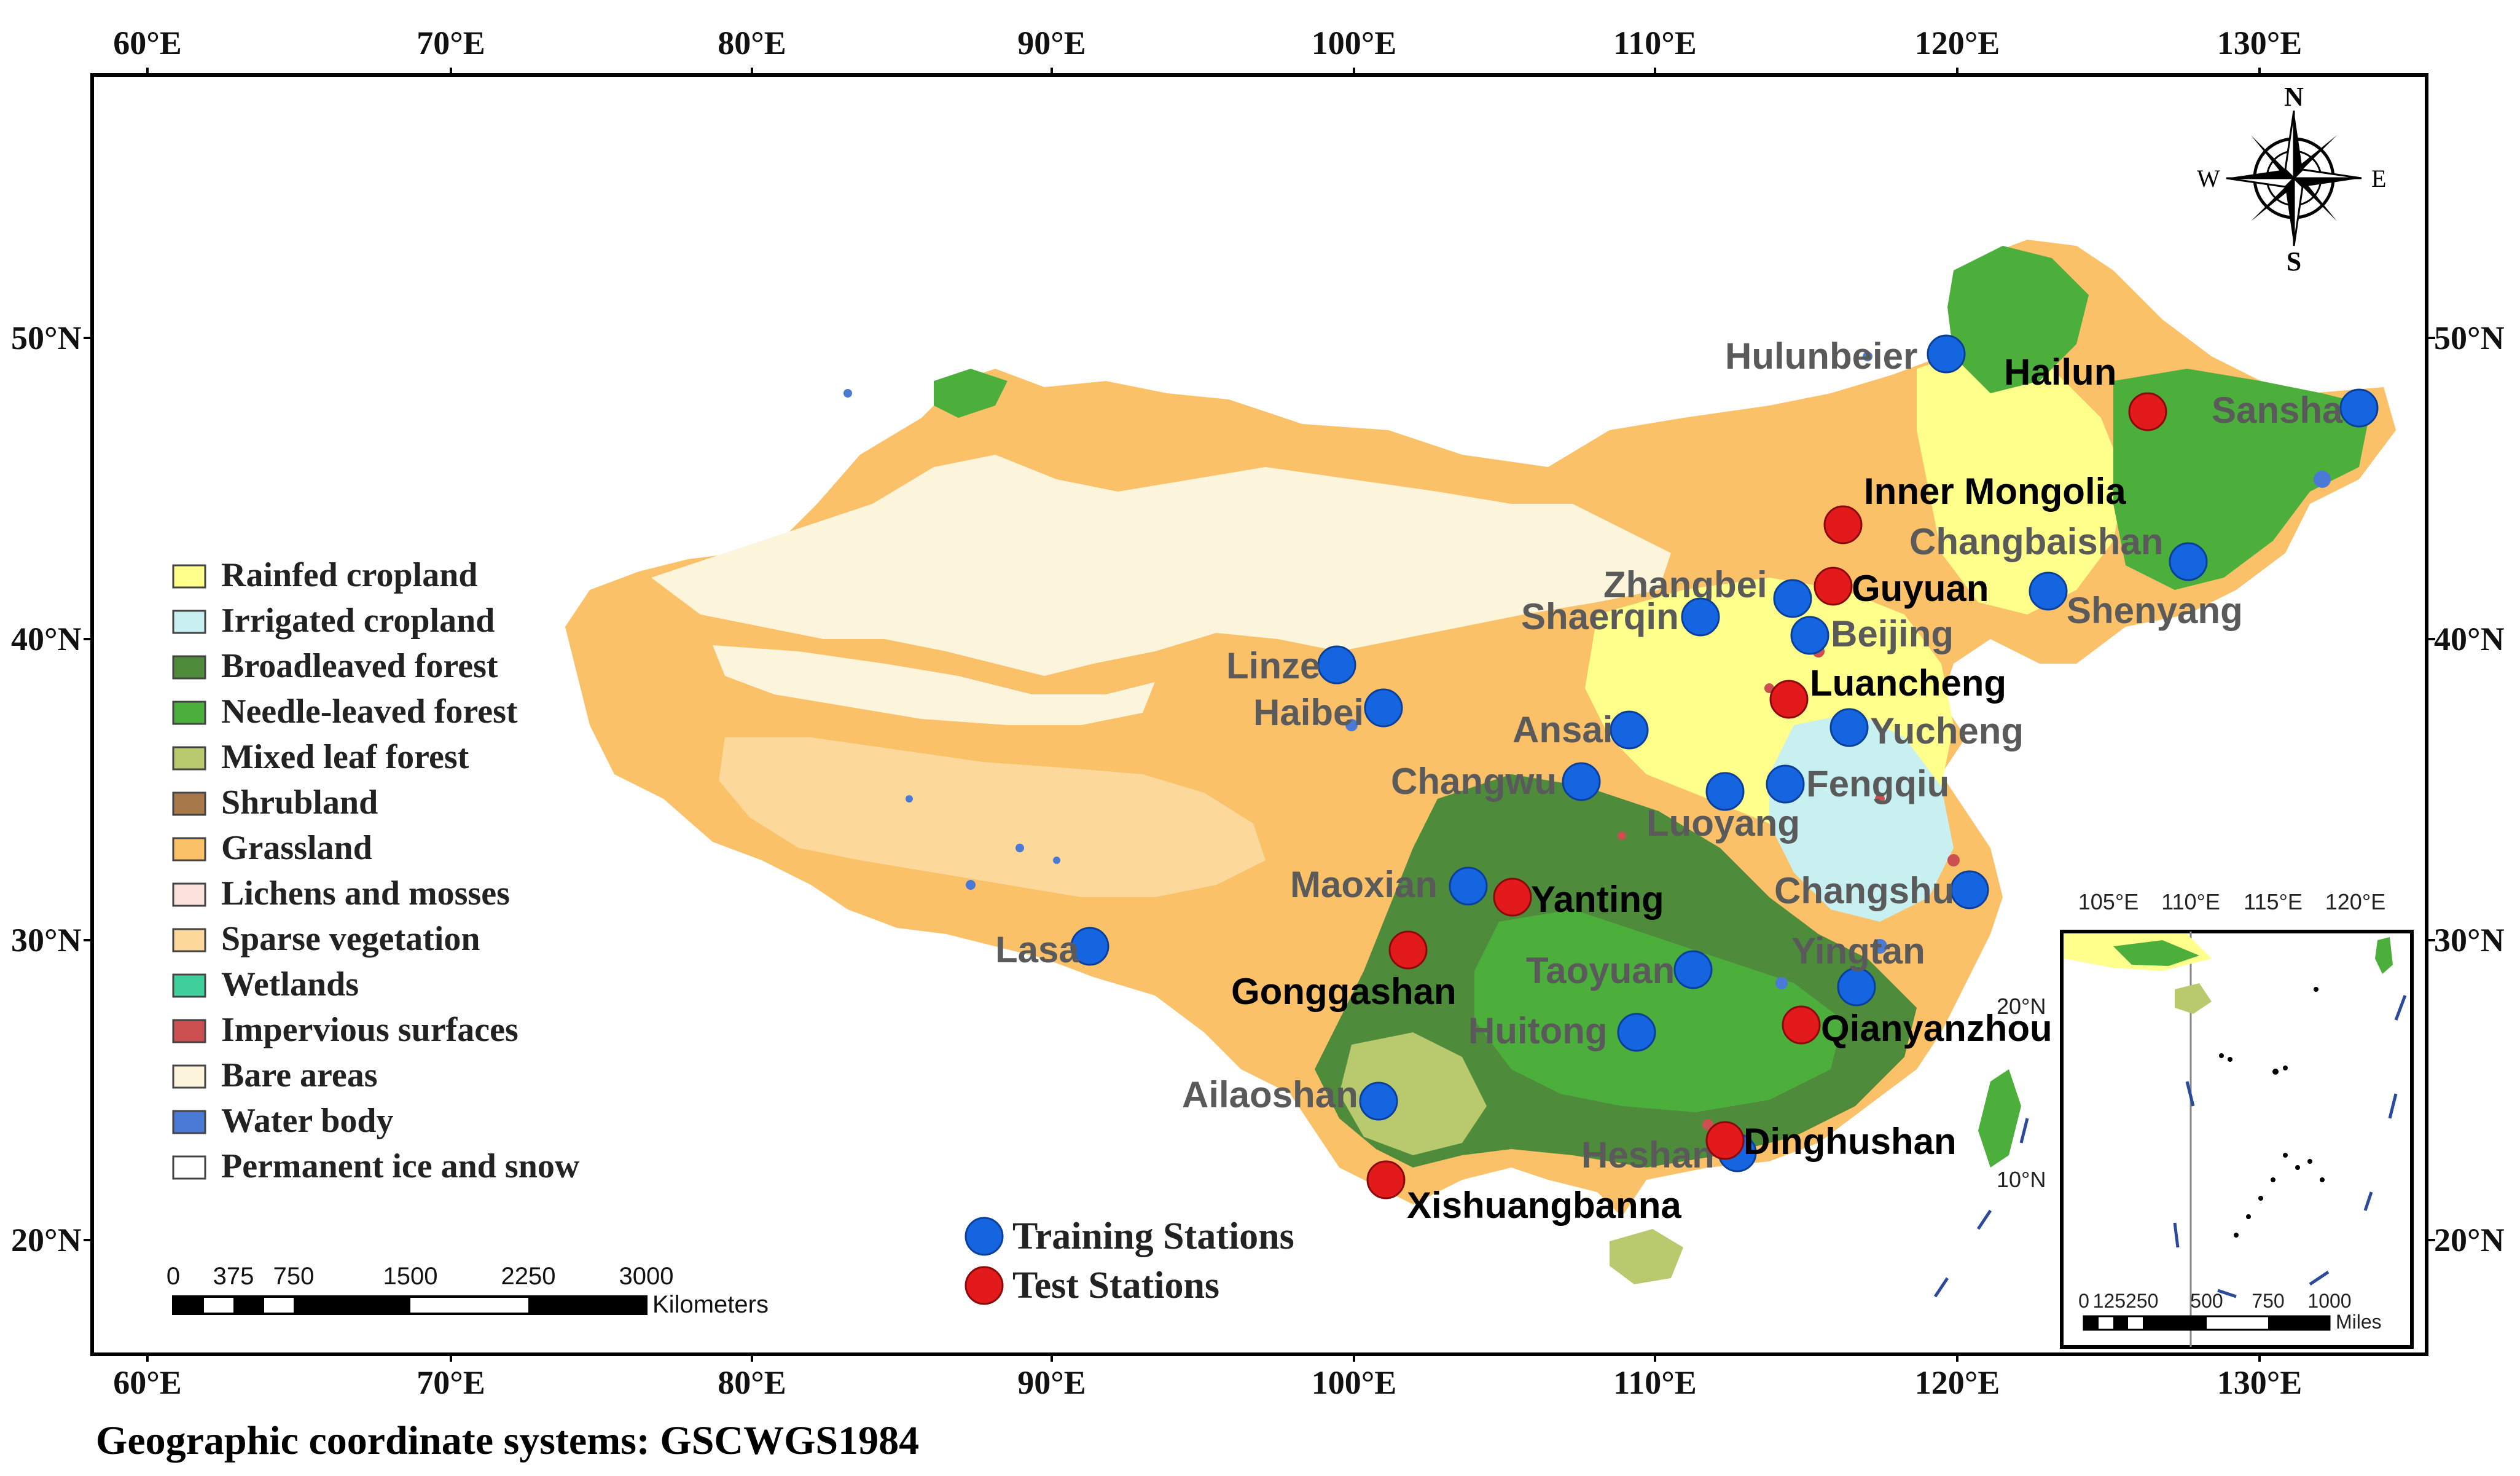 The height and width of the screenshot is (1476, 2520). Describe the element at coordinates (752, 1382) in the screenshot. I see `lon-tick-bottom: 80°E` at that location.